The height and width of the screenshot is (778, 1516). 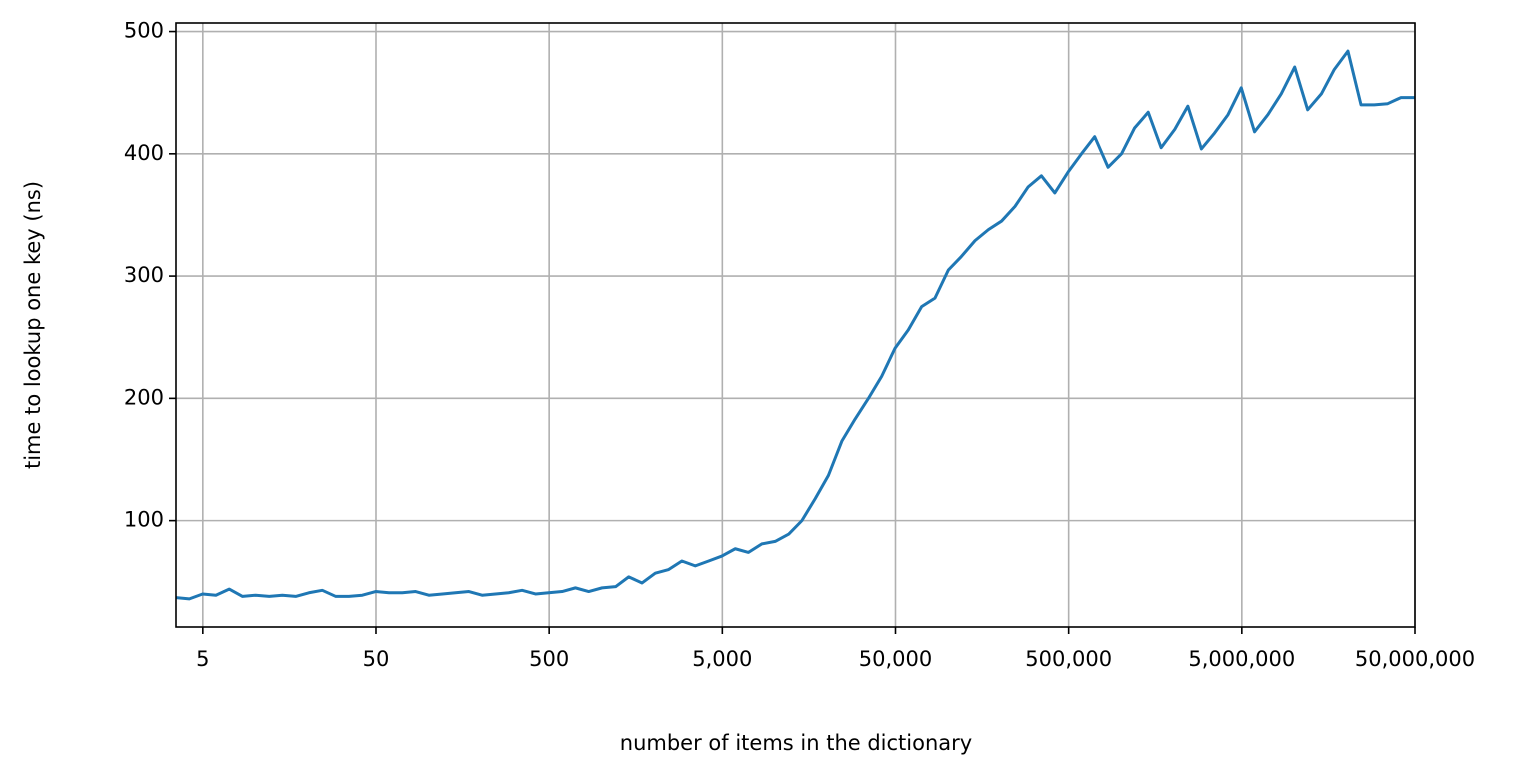 I want to click on x-tick-label: 5,000,000, so click(x=1241, y=659).